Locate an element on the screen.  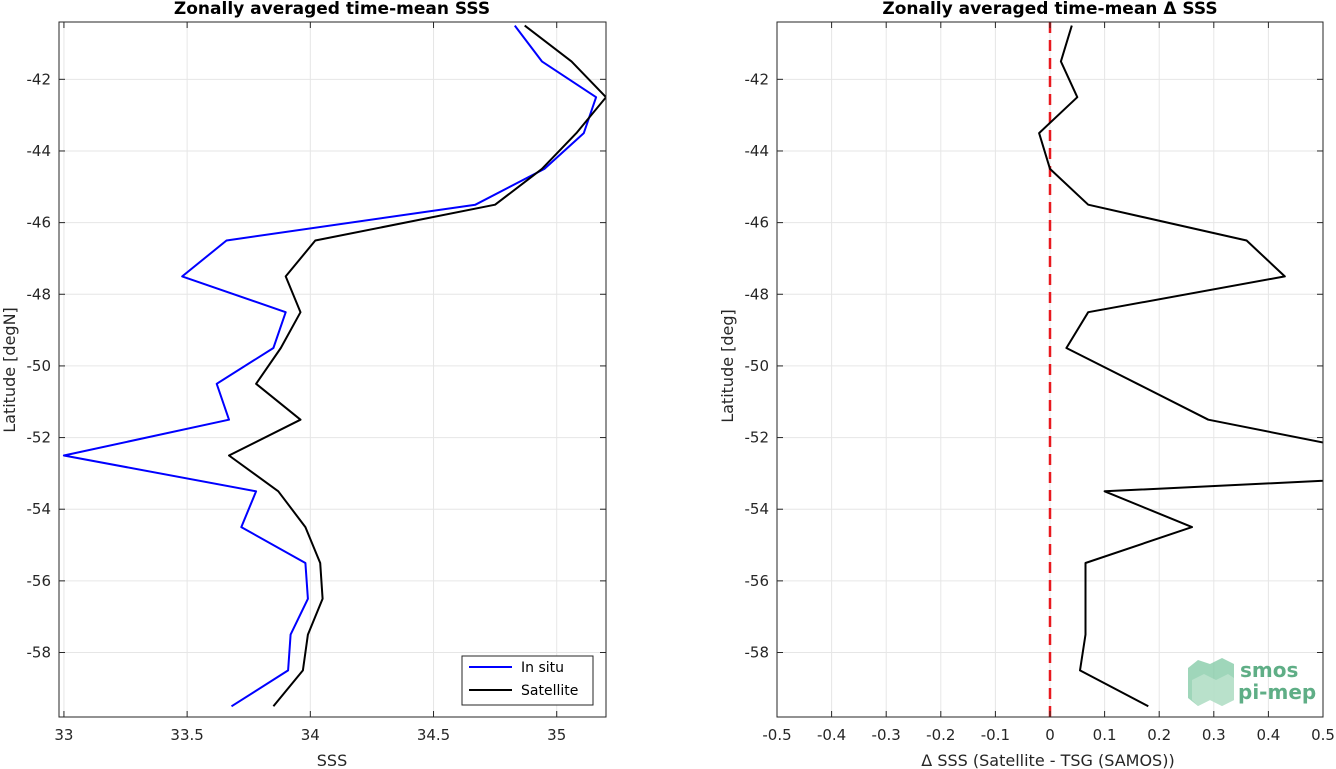
x-tick-label: 33.5 is located at coordinates (186, 735).